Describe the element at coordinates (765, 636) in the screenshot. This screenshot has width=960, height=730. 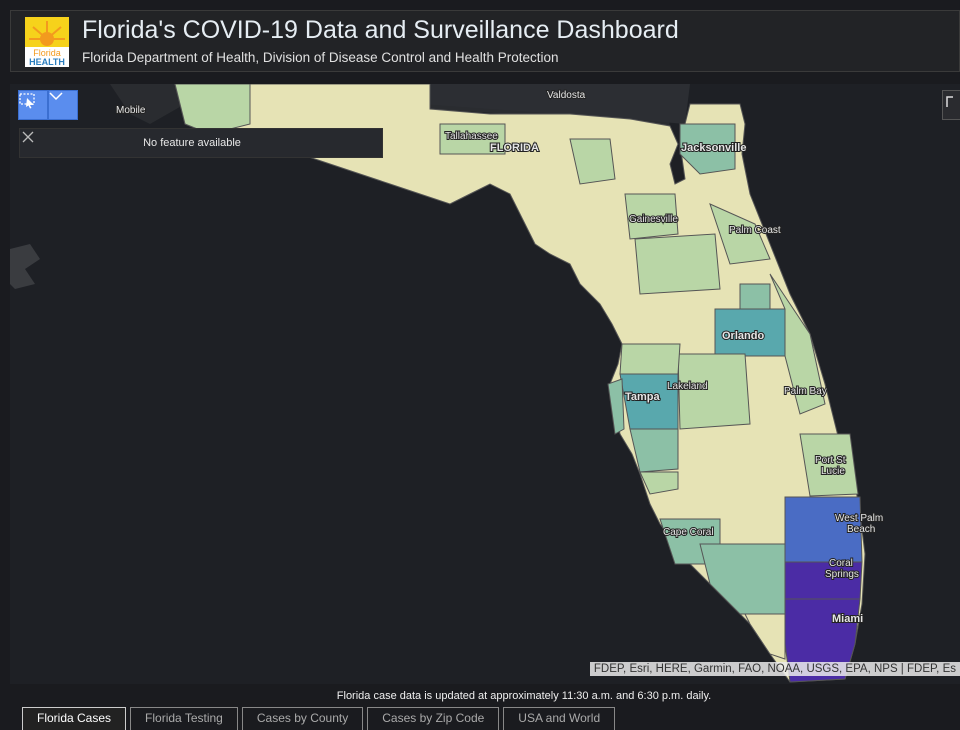
I see `county-monroe` at that location.